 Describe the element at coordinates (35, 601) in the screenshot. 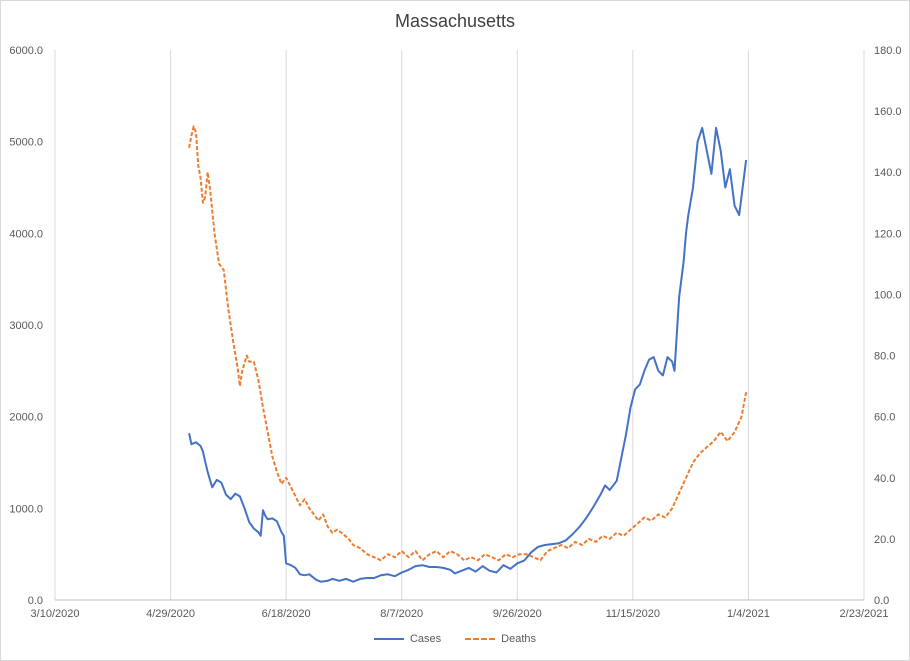

I see `y-left-tick-label: 0.0` at that location.